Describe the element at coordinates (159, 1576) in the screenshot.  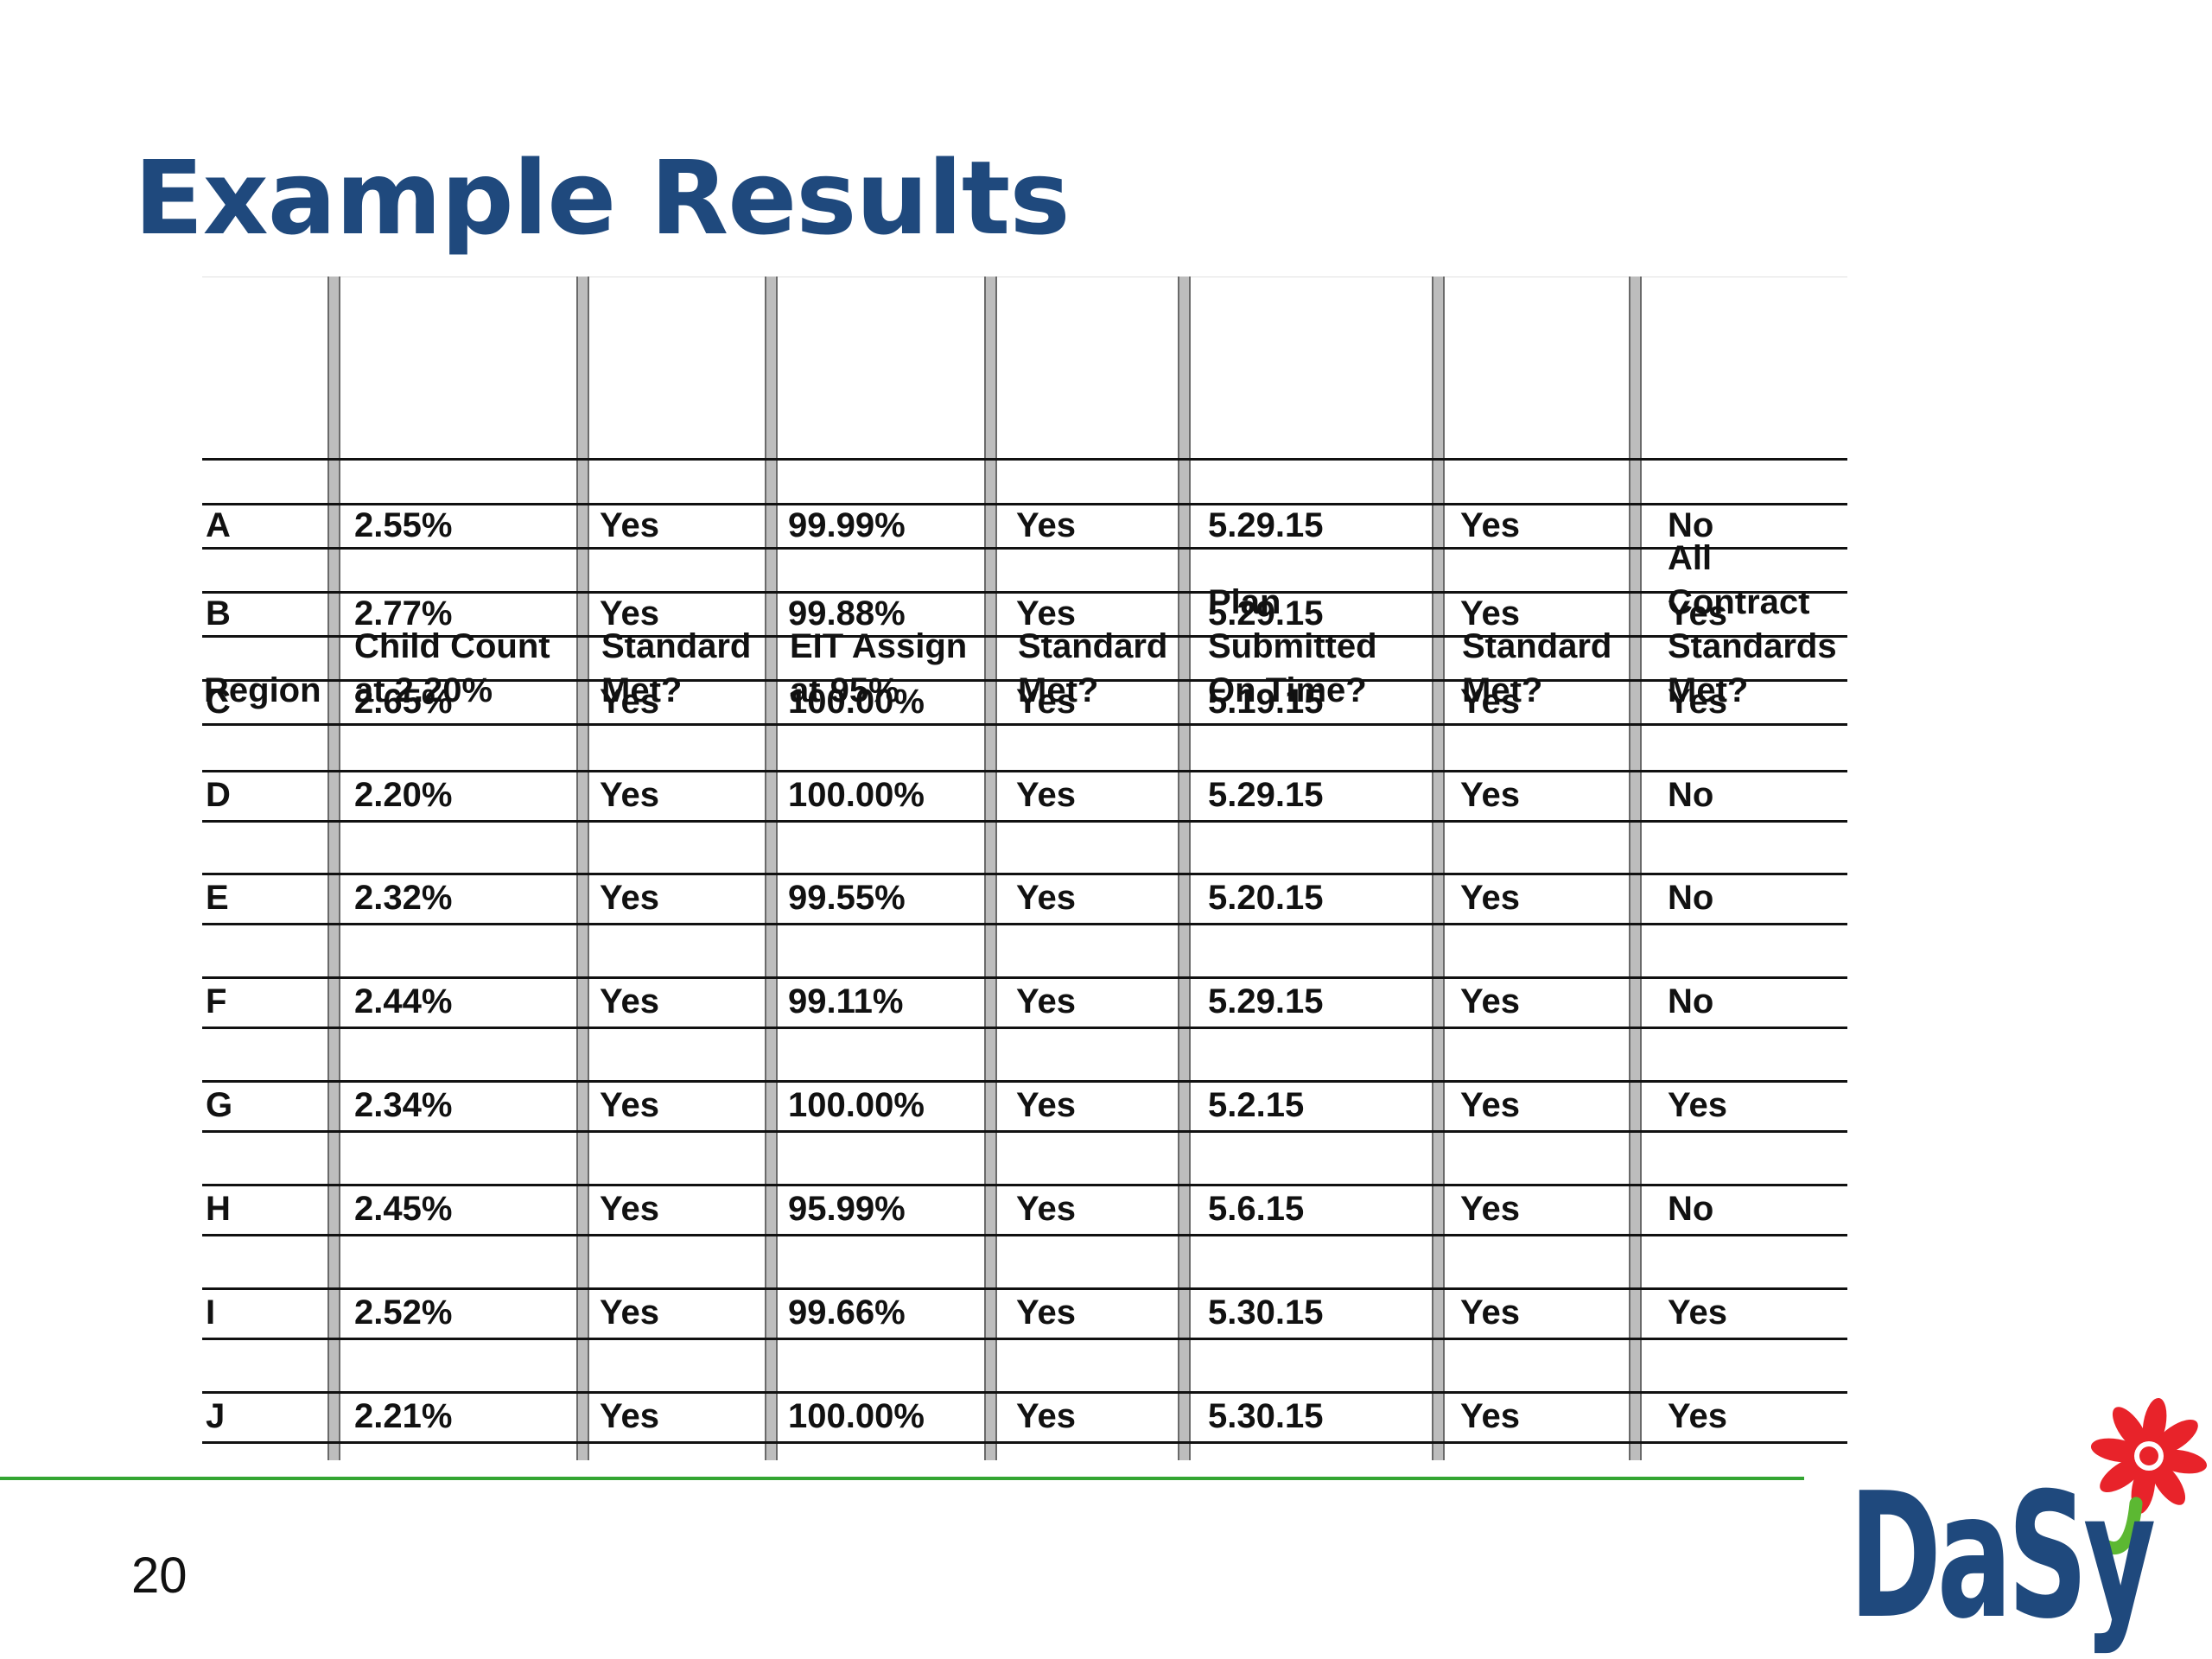
I see `page-number: 20` at that location.